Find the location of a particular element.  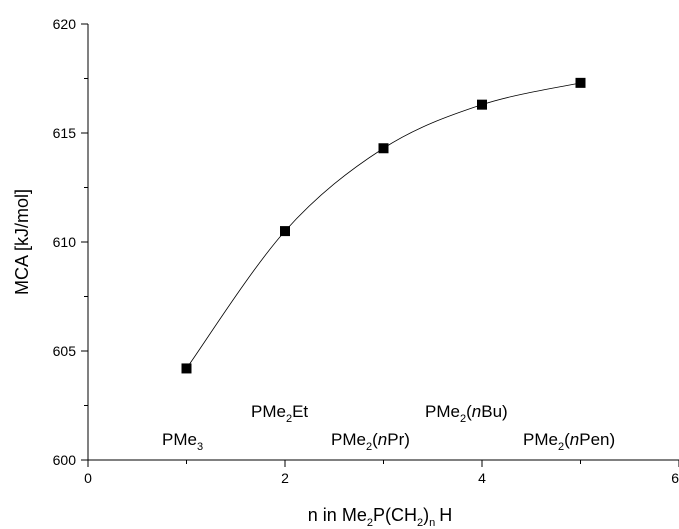

point-label: PMe3 is located at coordinates (182, 441).